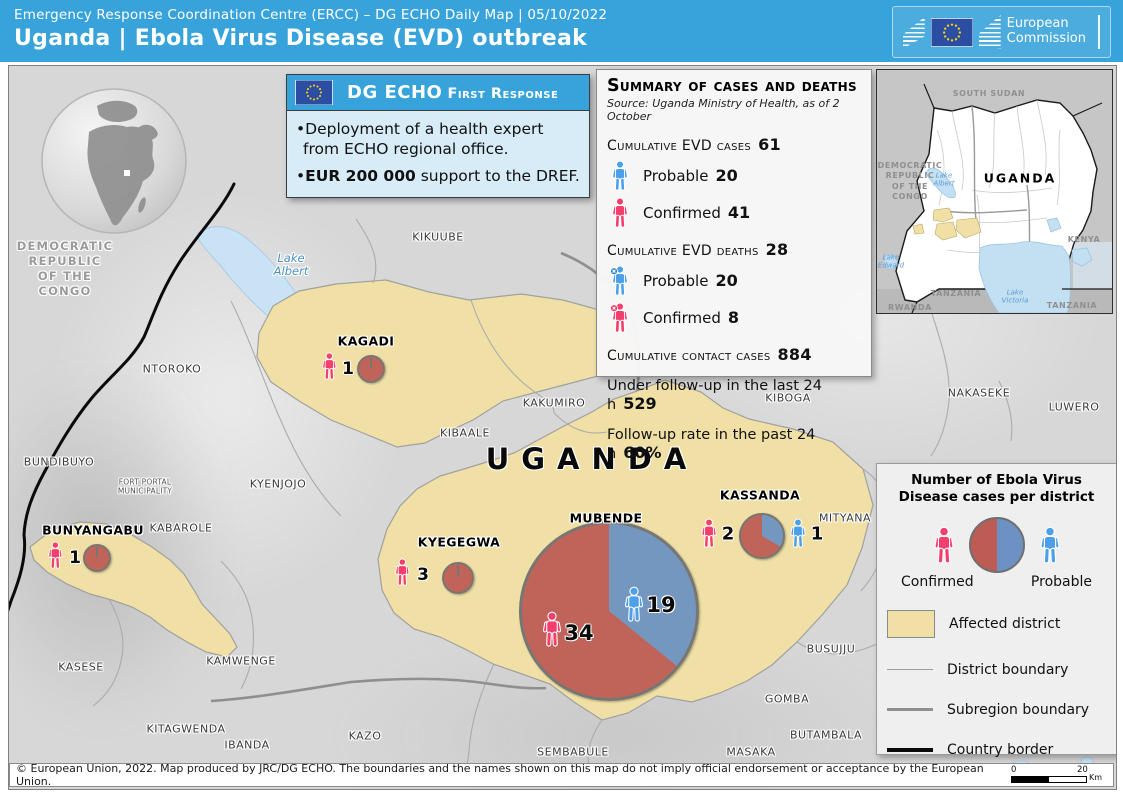  What do you see at coordinates (606, 518) in the screenshot?
I see `map-label-mubende: MUBENDE` at bounding box center [606, 518].